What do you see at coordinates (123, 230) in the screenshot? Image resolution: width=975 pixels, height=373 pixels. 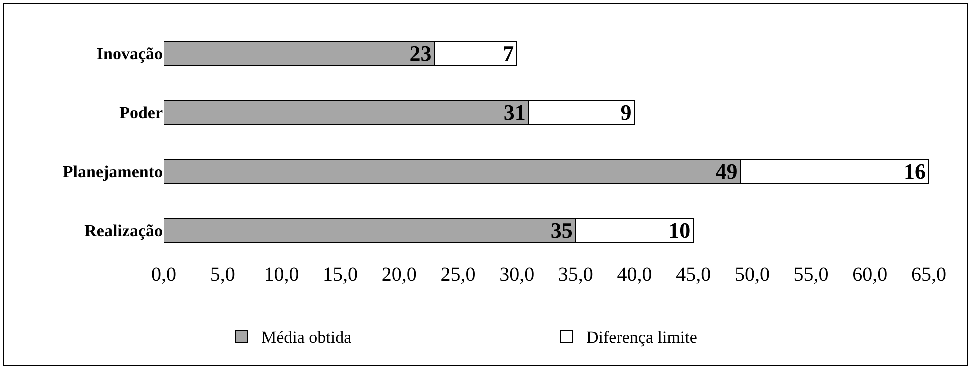 I see `y-tick-label: Realização` at bounding box center [123, 230].